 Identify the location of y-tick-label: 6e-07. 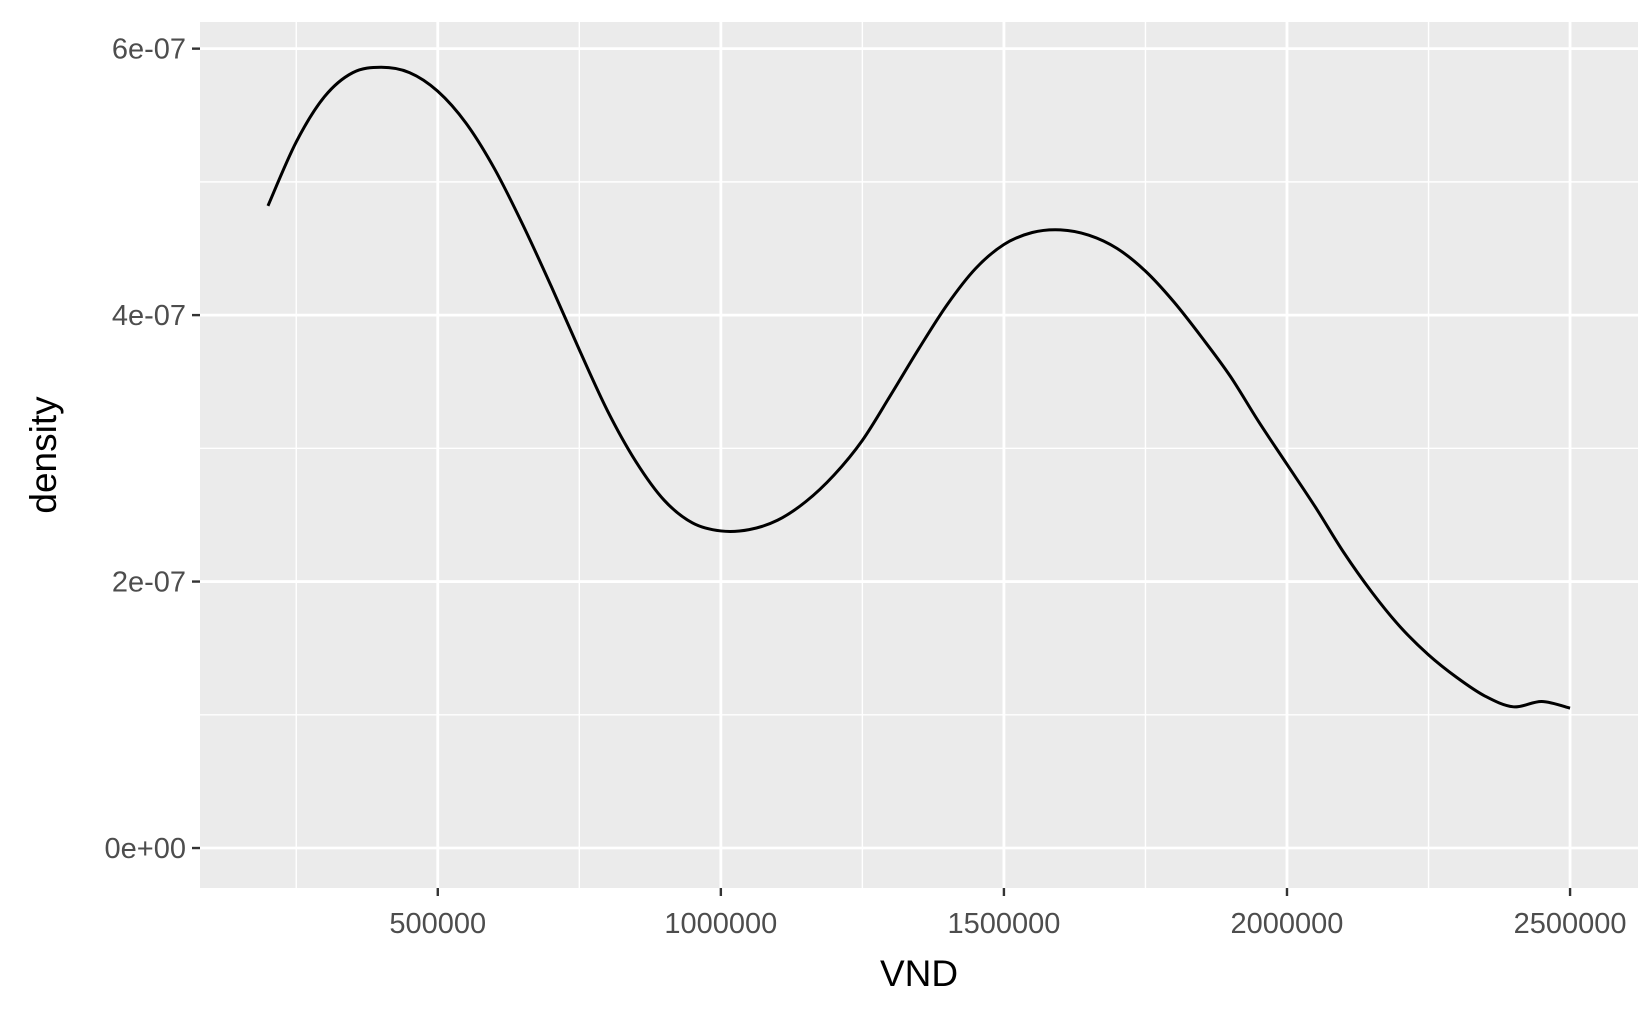
(149, 50).